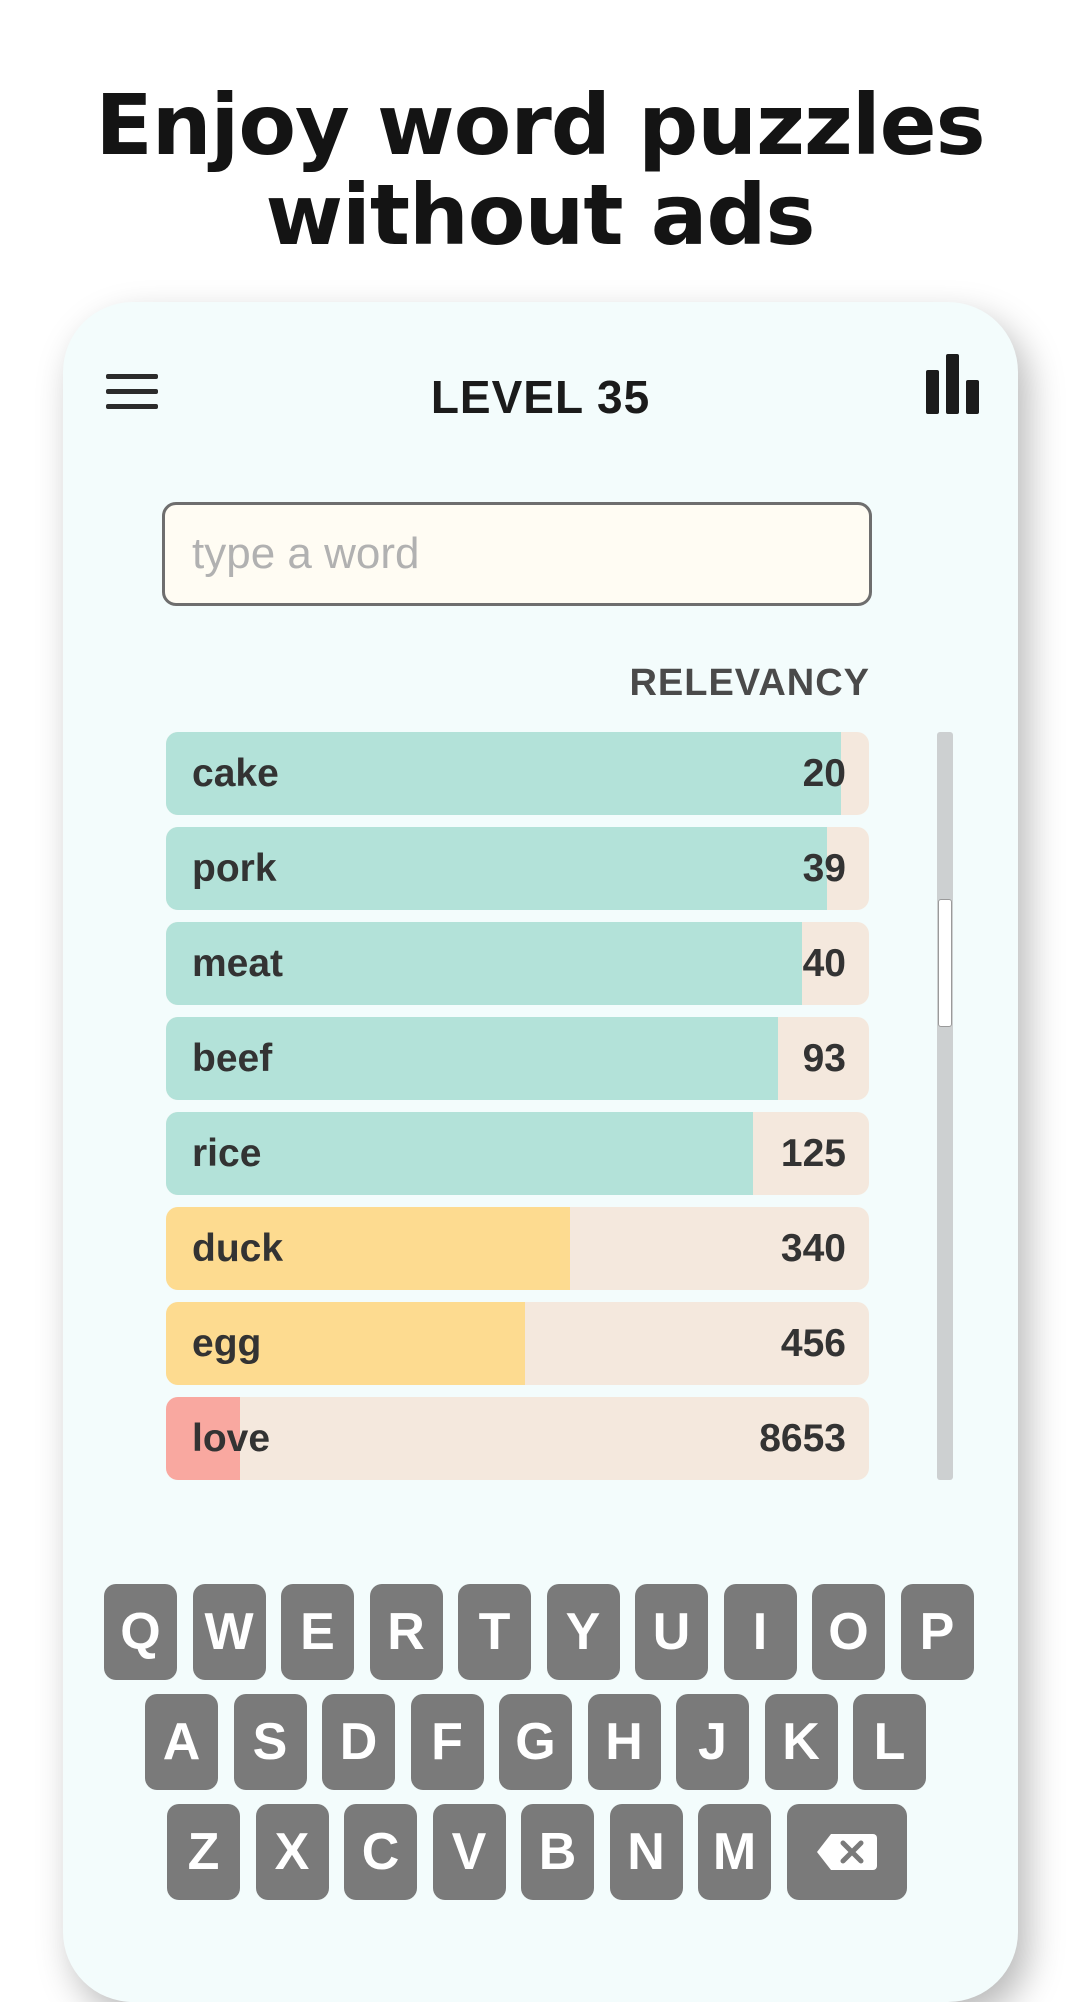  Describe the element at coordinates (494, 1632) in the screenshot. I see `key-t: T` at that location.